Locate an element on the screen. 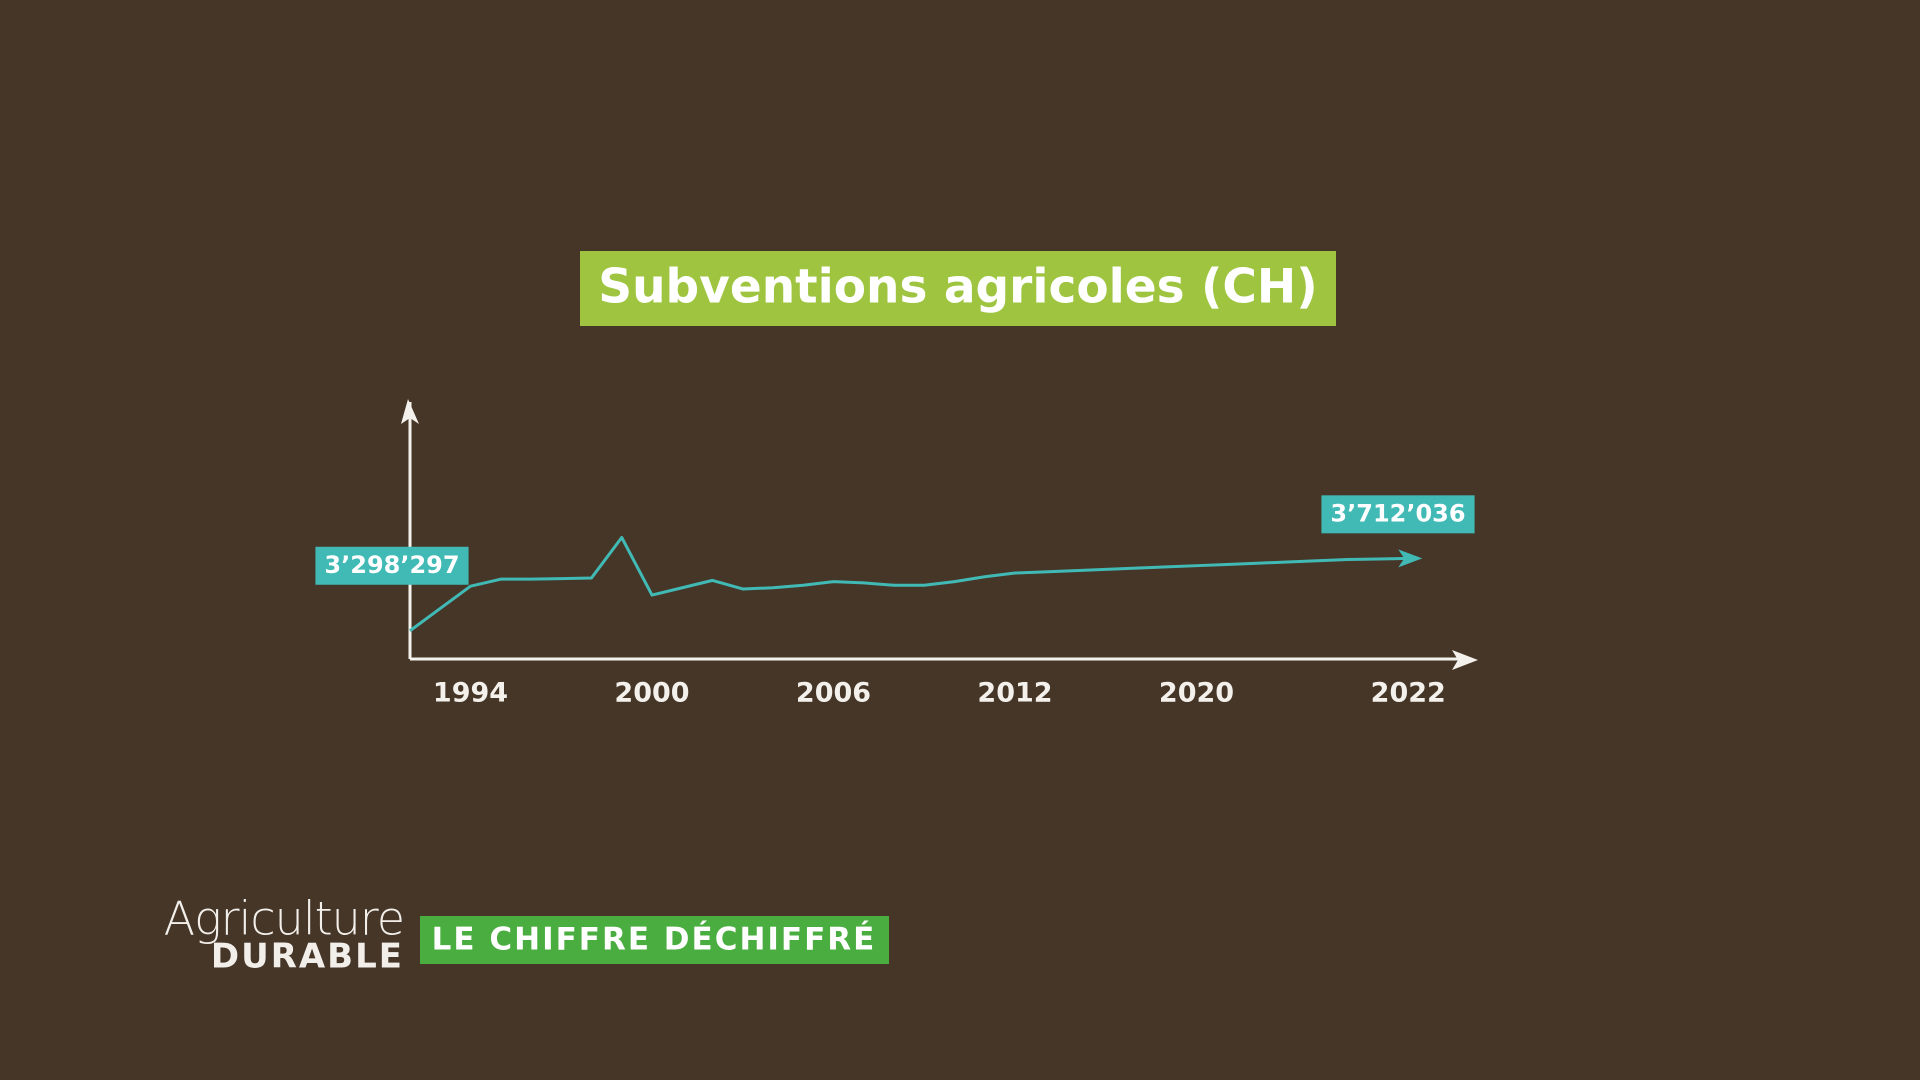 This screenshot has height=1080, width=1920. line-arrowhead is located at coordinates (1410, 558).